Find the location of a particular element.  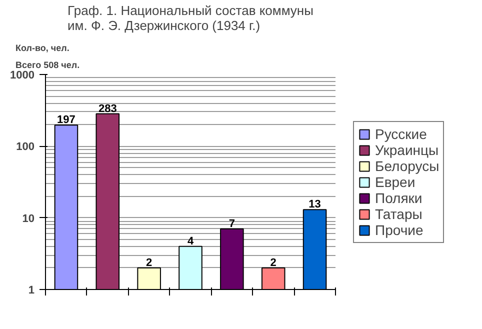

legend-label: Прочие is located at coordinates (399, 230).